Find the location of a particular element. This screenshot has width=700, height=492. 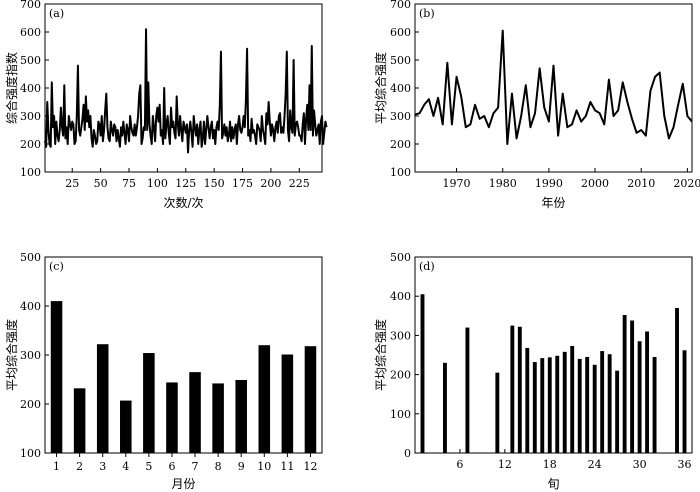

x-tick-label: 2000 is located at coordinates (595, 183).